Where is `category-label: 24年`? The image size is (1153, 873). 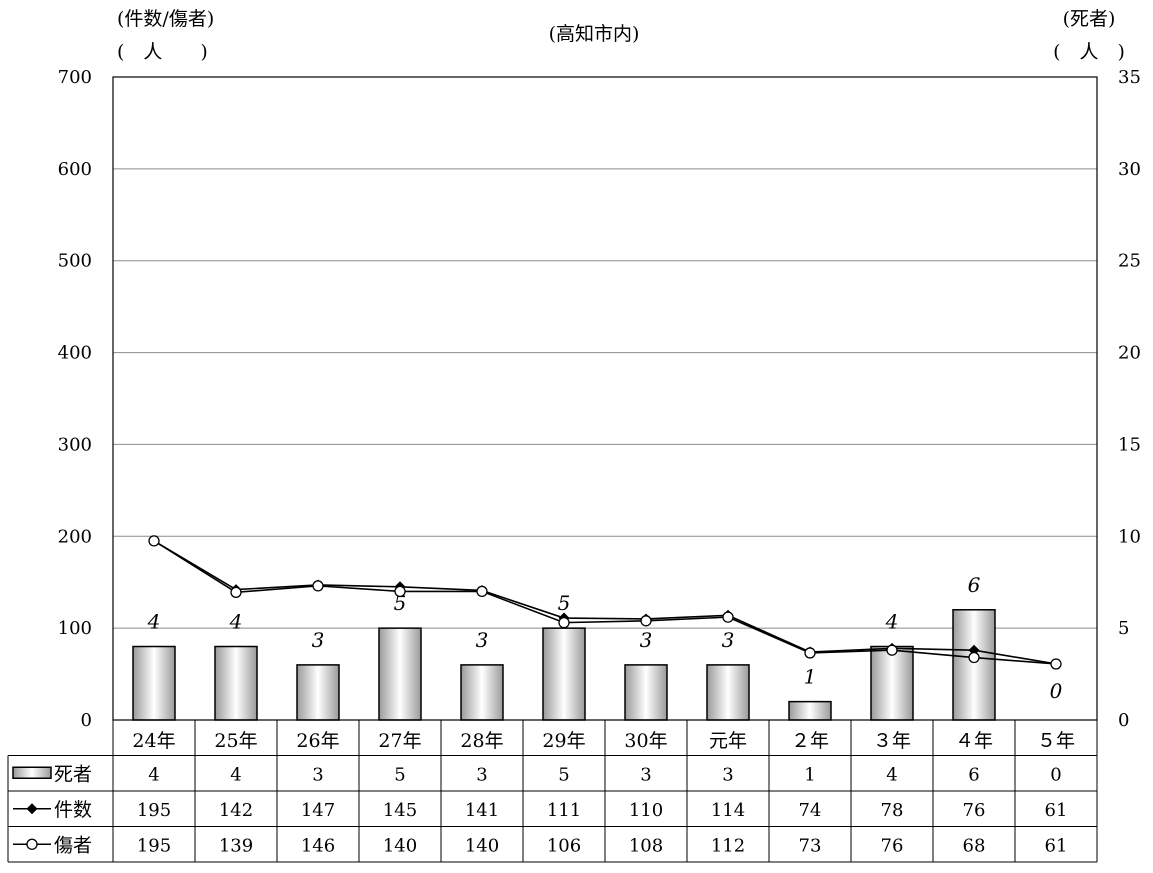 category-label: 24年 is located at coordinates (153, 741).